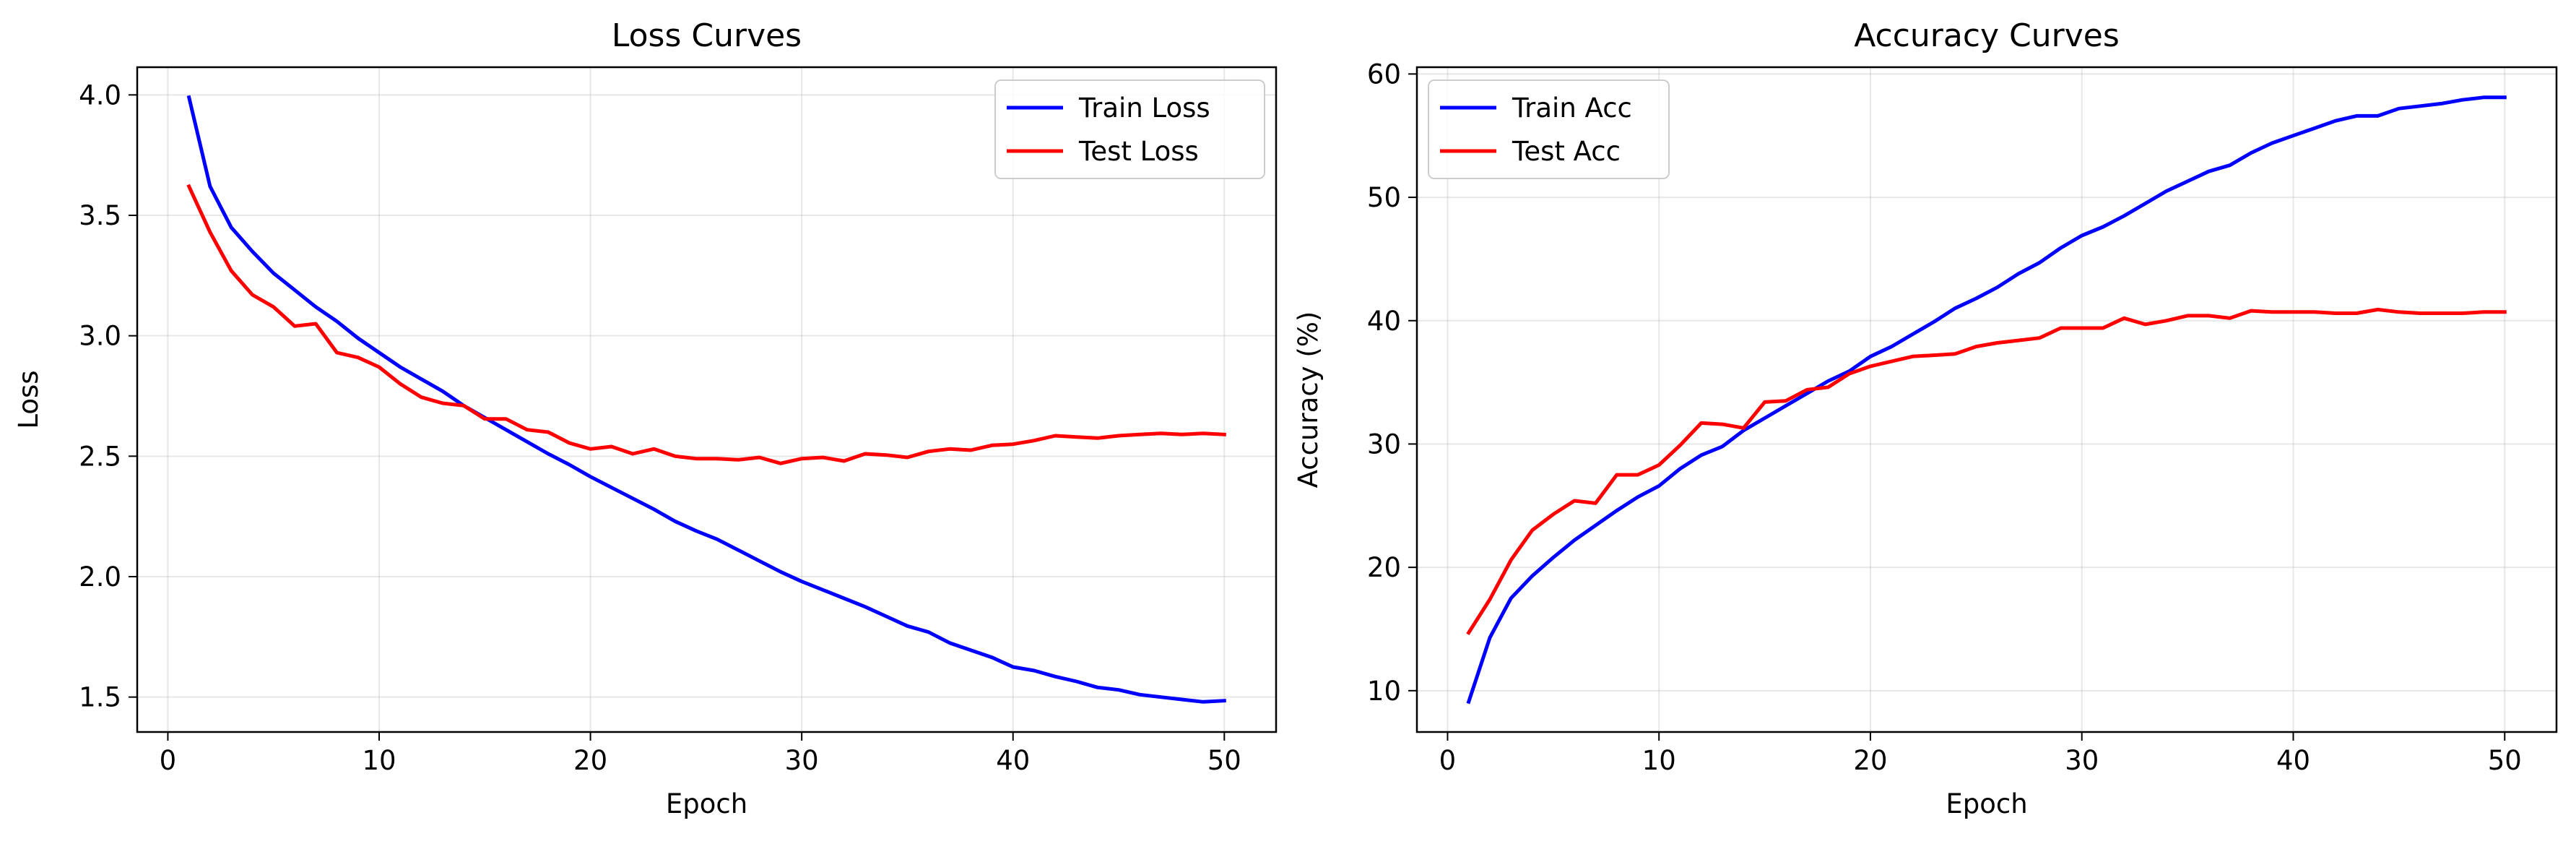 The width and height of the screenshot is (2576, 844). I want to click on y-tick-label: 2.5, so click(100, 457).